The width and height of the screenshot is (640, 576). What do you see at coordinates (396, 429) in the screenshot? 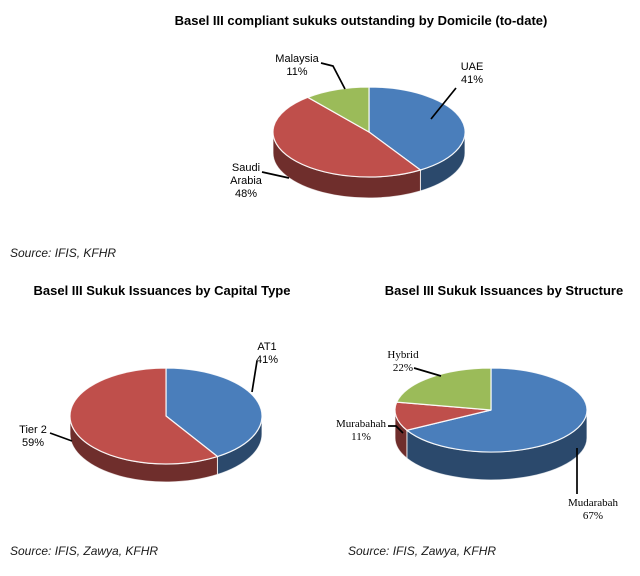
I see `label-leader-line-murabahah` at bounding box center [396, 429].